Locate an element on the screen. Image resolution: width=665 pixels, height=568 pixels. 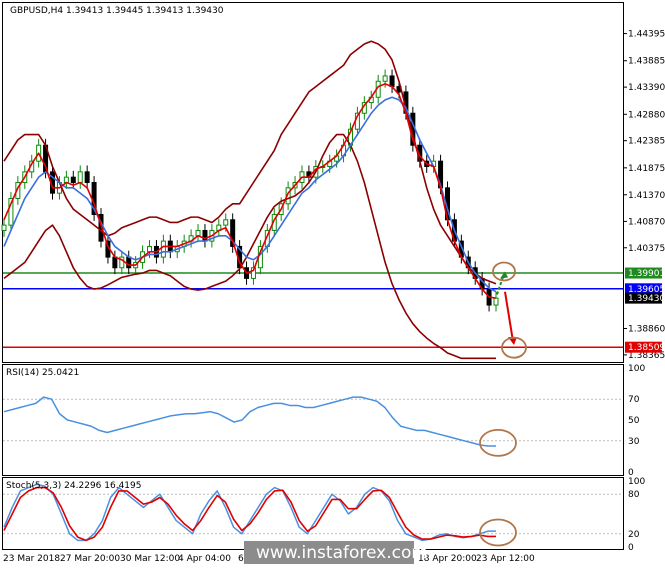
stoch-tick-label: 20 is located at coordinates (634, 535).